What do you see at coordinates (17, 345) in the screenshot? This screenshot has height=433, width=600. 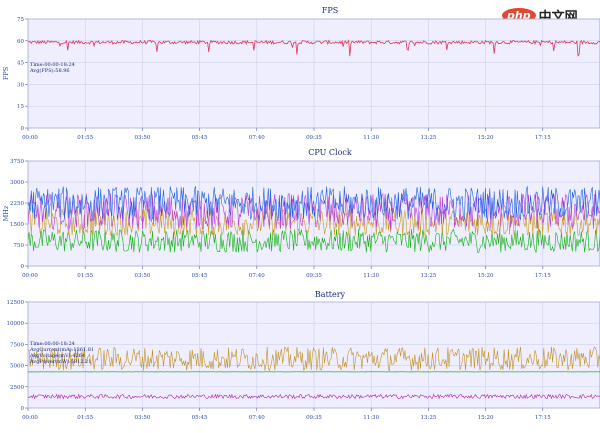 I see `y-tick-label: 7500` at bounding box center [17, 345].